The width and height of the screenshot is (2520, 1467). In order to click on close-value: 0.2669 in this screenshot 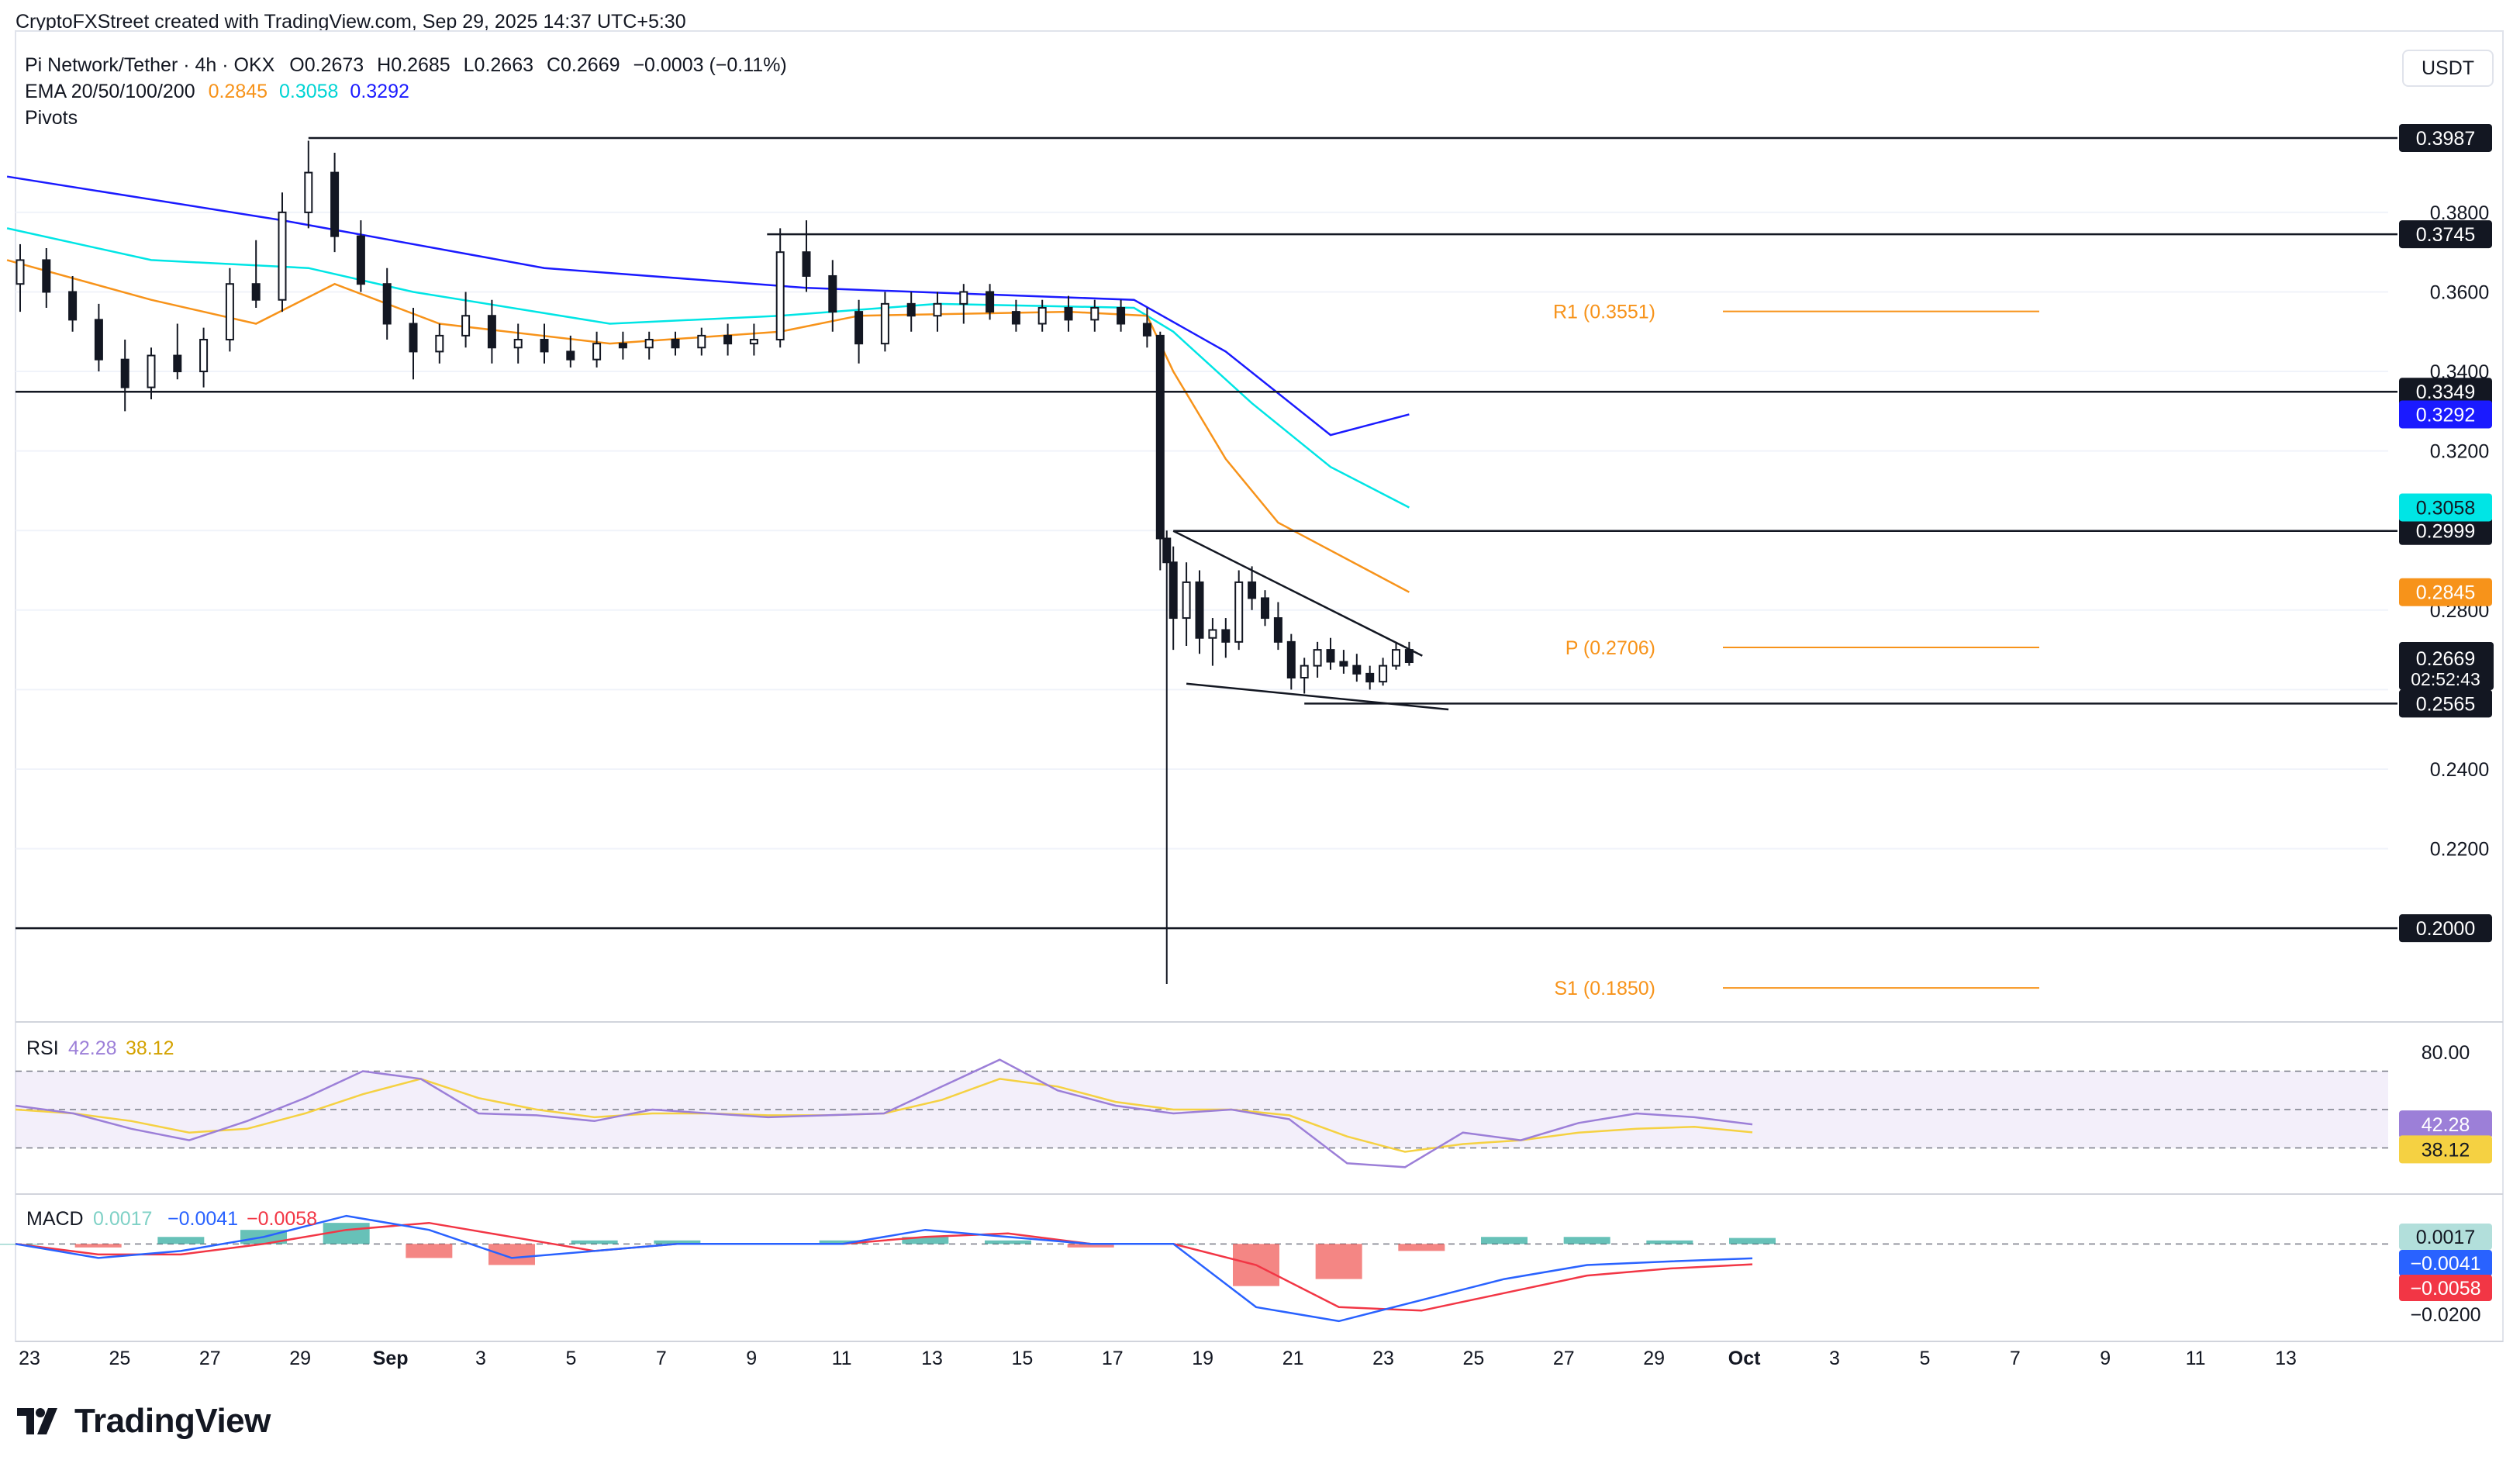, I will do `click(590, 65)`.